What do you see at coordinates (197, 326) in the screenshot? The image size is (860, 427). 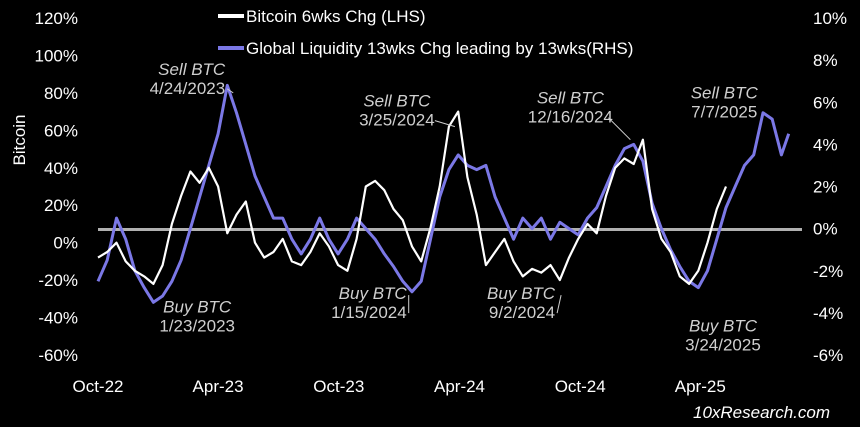 I see `annotation-date: 1/23/2023` at bounding box center [197, 326].